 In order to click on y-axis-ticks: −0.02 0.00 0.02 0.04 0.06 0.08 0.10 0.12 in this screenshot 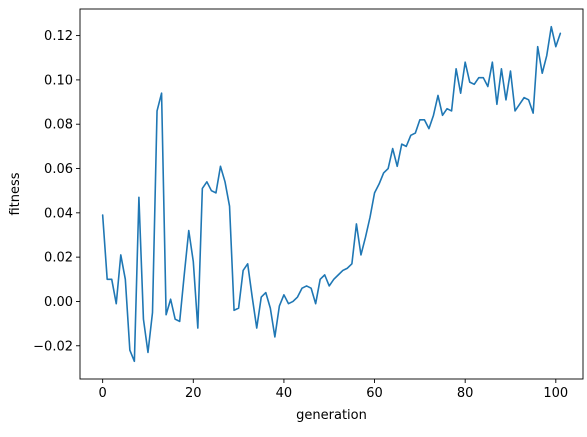, I will do `click(56, 191)`.